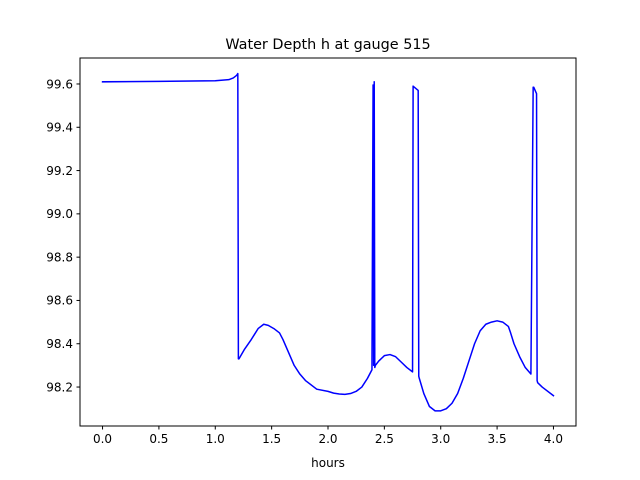 The height and width of the screenshot is (480, 640). Describe the element at coordinates (497, 439) in the screenshot. I see `x-tick-label: 3.5` at that location.